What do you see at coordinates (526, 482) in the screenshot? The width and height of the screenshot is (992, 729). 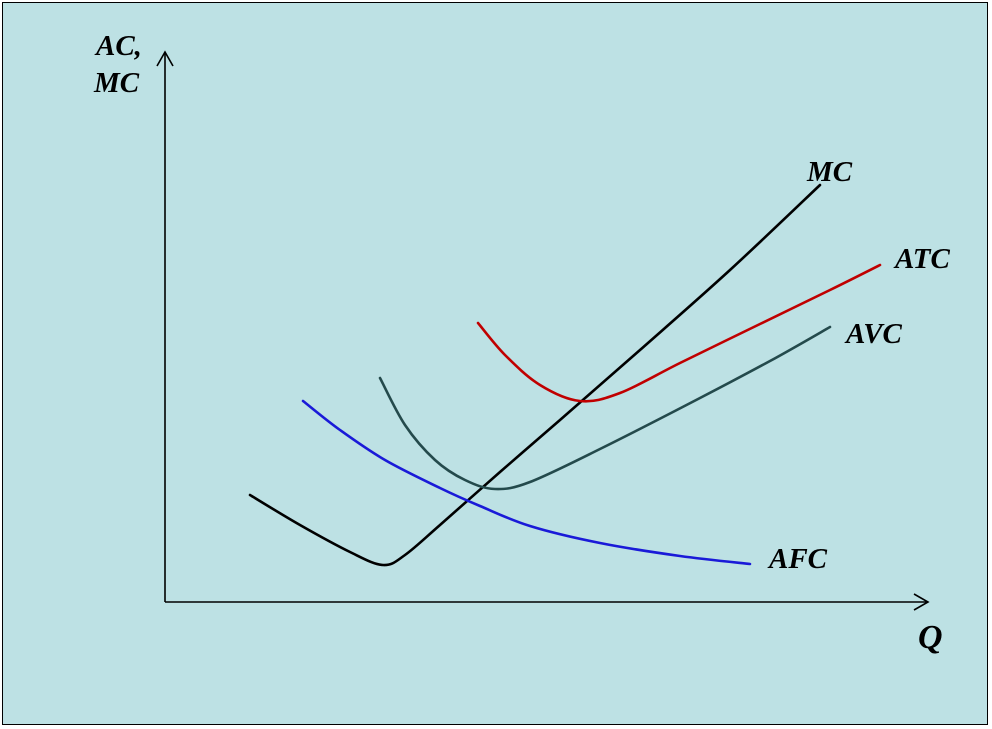 I see `curve-afc` at bounding box center [526, 482].